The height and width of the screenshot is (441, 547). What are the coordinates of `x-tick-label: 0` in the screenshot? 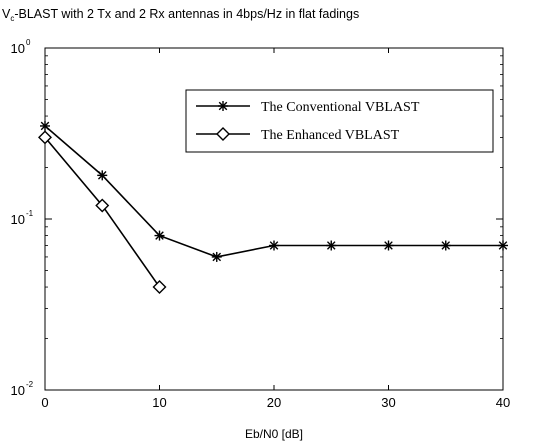 It's located at (44, 402).